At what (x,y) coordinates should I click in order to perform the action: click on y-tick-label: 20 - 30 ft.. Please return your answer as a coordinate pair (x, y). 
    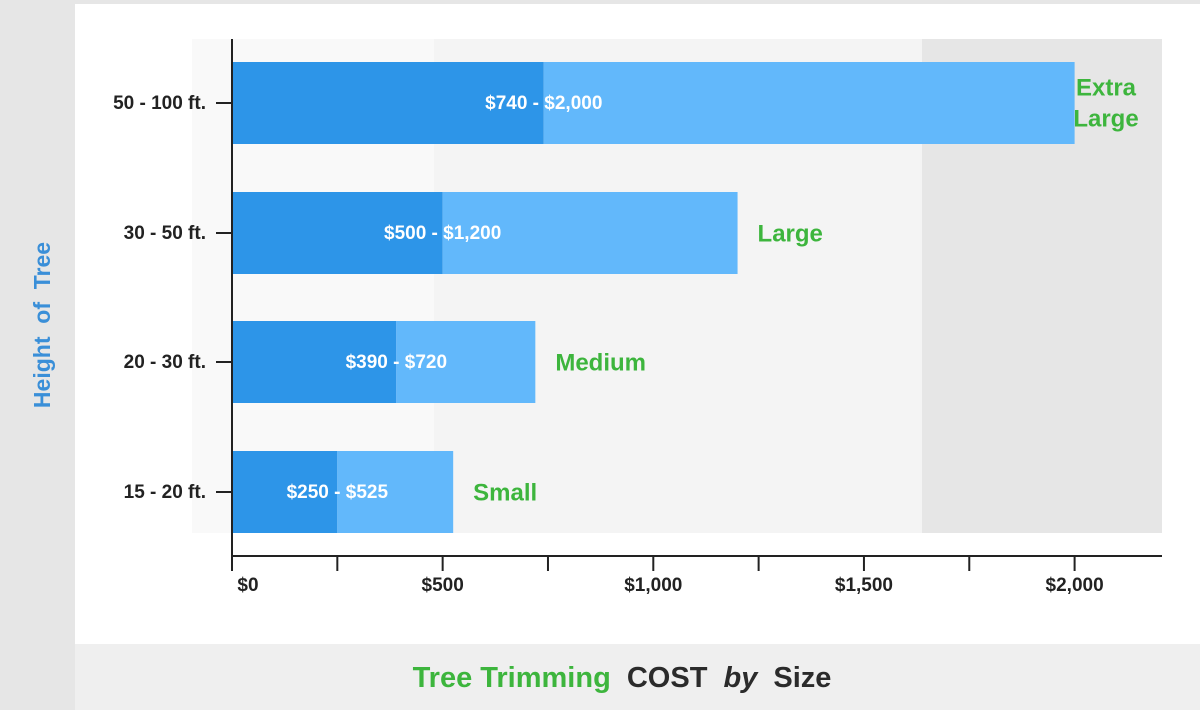
    Looking at the image, I should click on (165, 362).